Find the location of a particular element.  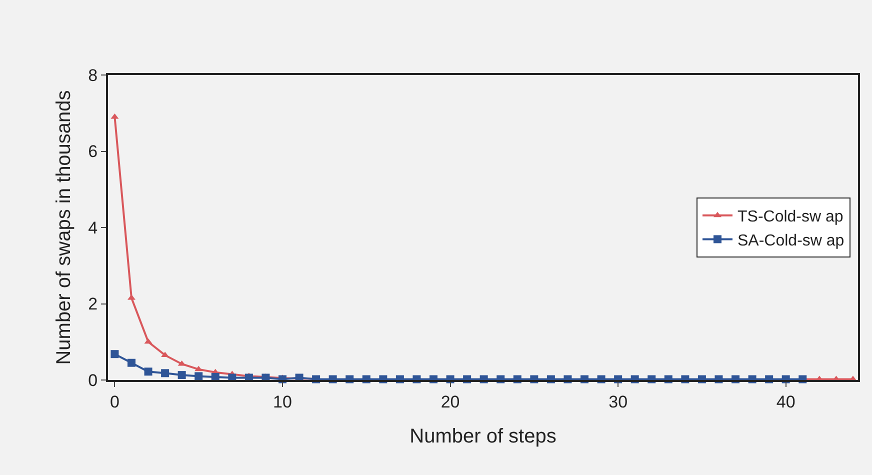

y-axis-title: Number of swaps in thousands is located at coordinates (64, 227).